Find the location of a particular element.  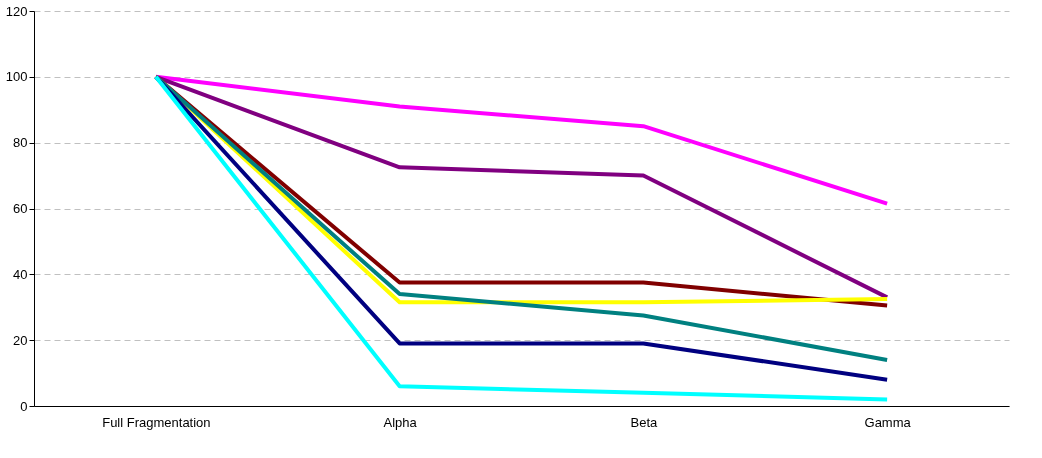

y-tick-label: 120 is located at coordinates (16, 11).